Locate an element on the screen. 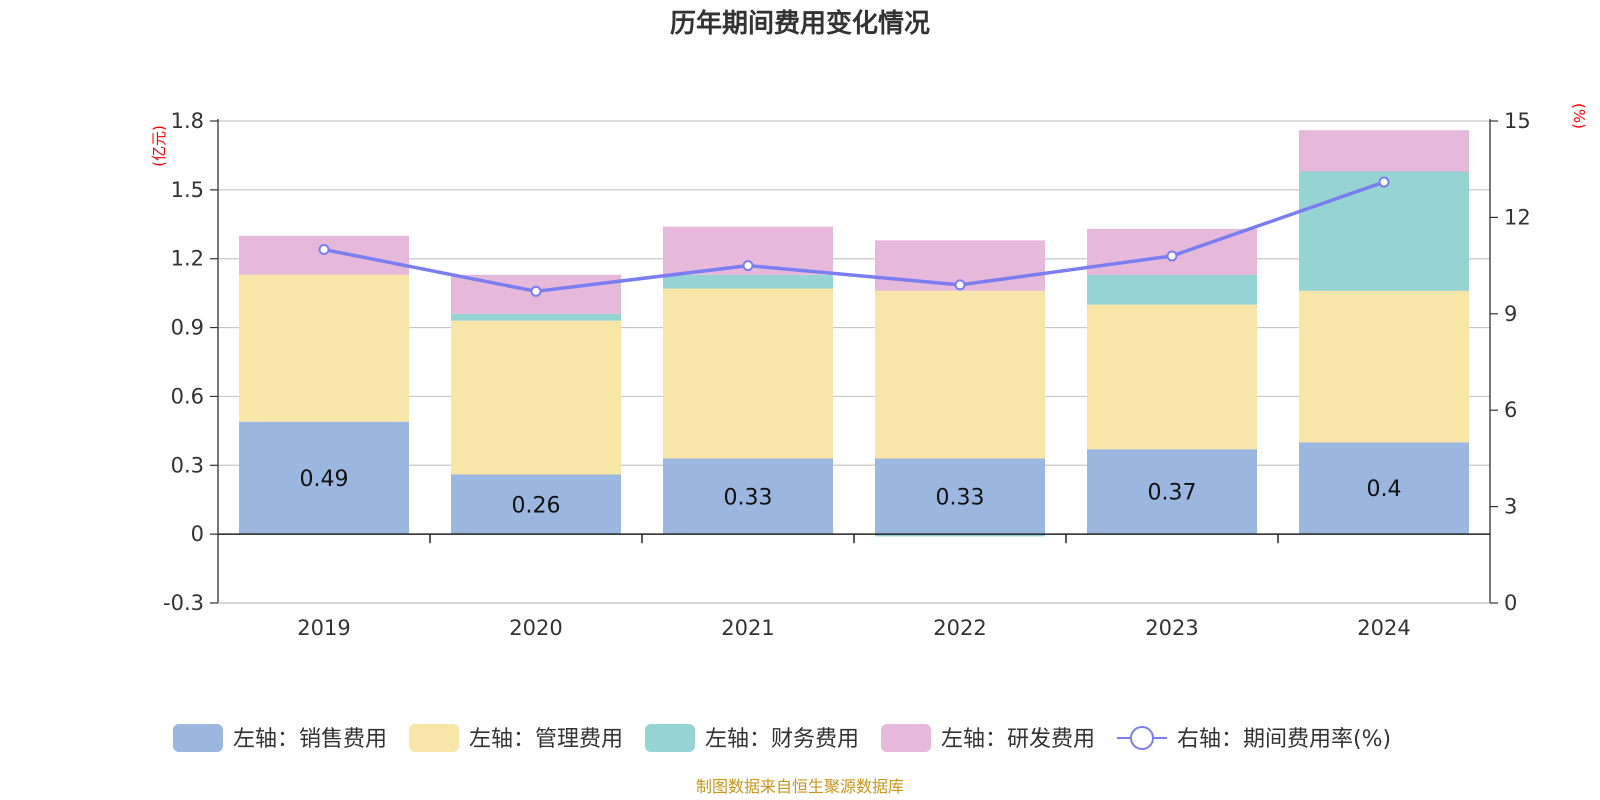 This screenshot has height=800, width=1600. data-label: 0.49 is located at coordinates (324, 479).